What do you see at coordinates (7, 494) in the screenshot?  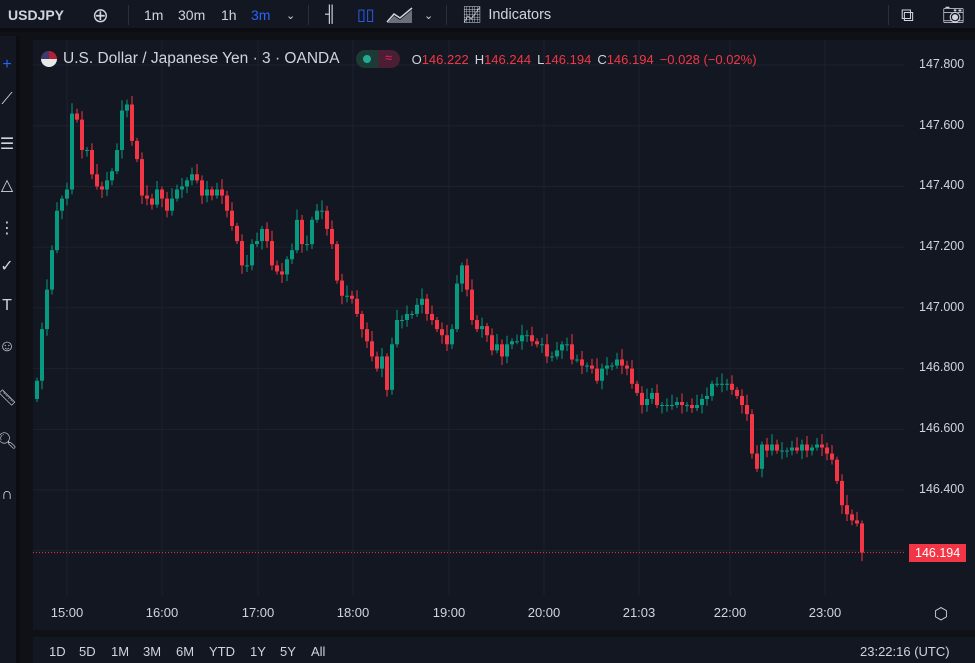 I see `magnet-icon: ∩` at bounding box center [7, 494].